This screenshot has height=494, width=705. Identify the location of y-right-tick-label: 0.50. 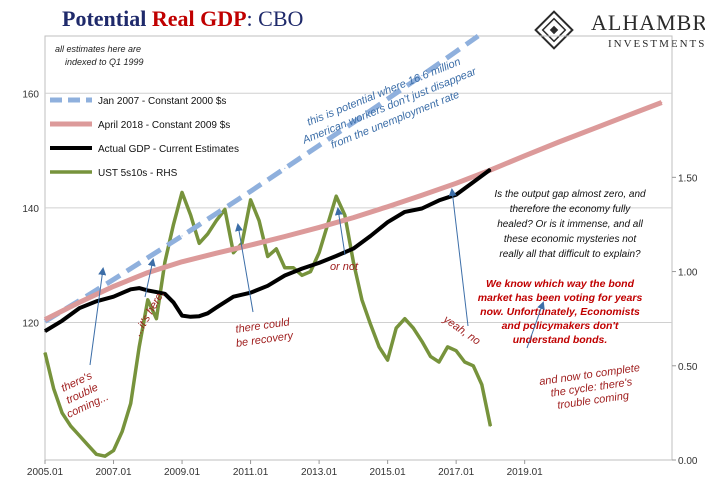
(688, 367).